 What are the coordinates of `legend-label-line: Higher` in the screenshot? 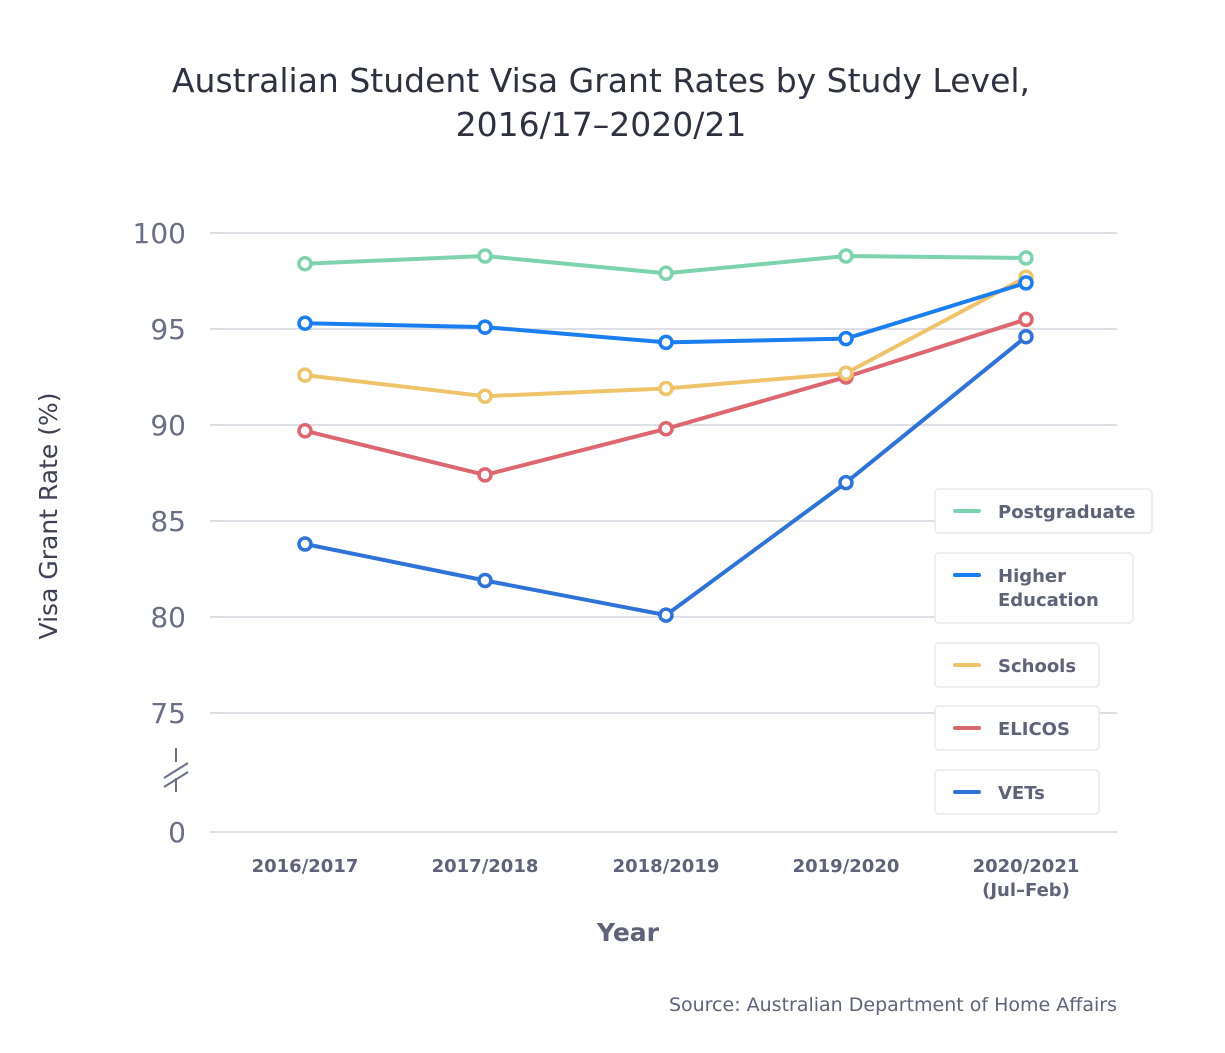 It's located at (1032, 576).